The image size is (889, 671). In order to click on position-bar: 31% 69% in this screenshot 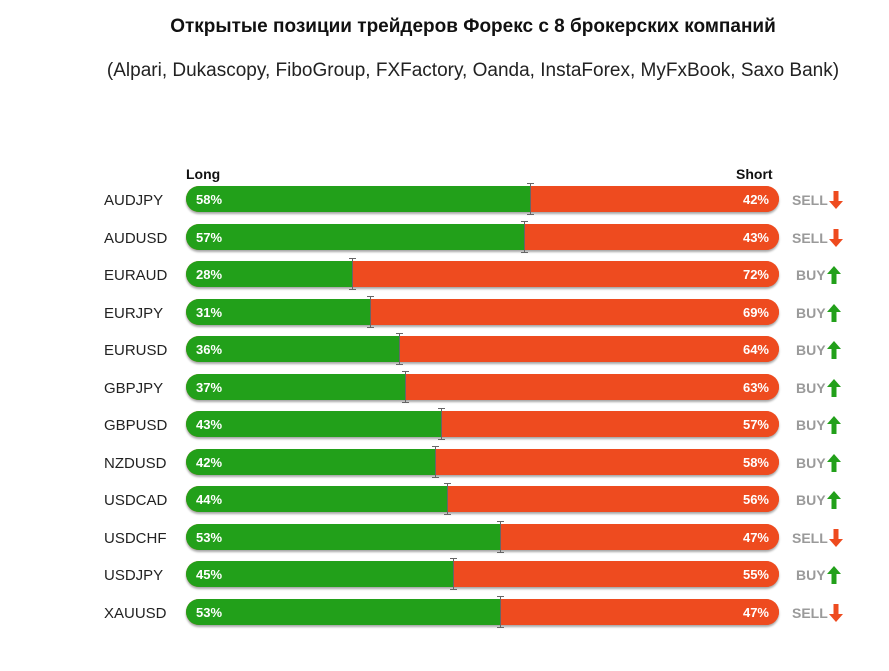, I will do `click(482, 311)`.